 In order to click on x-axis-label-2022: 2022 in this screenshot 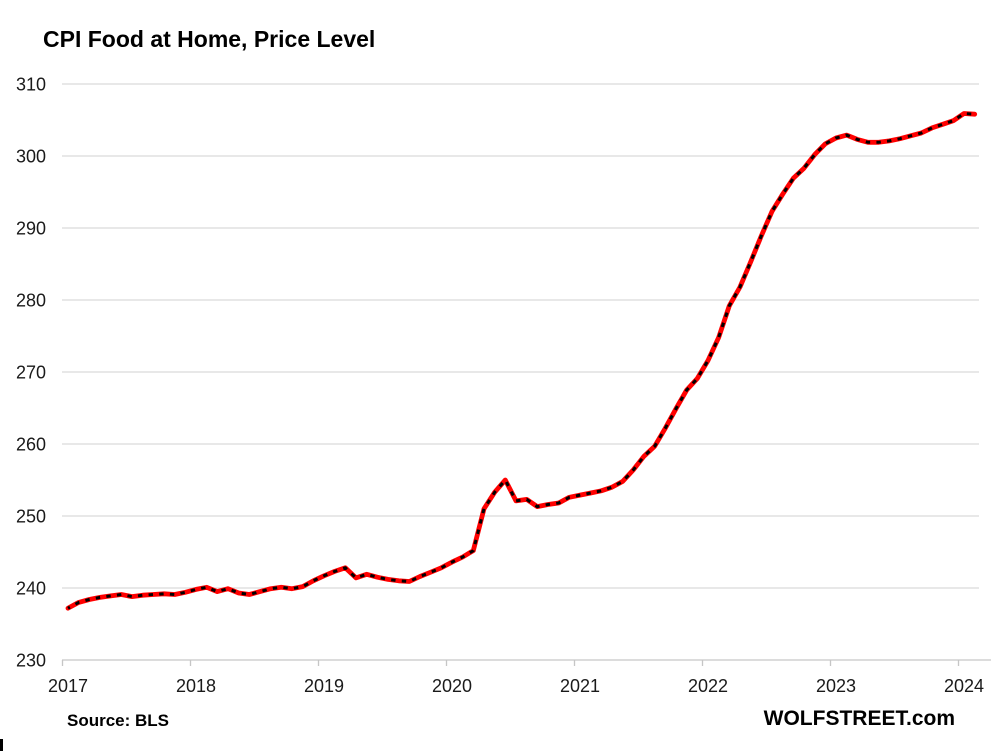, I will do `click(708, 686)`.